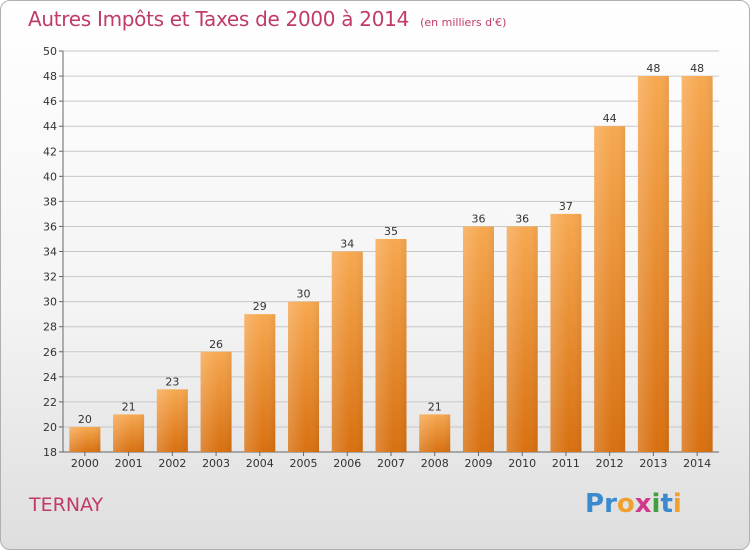 The height and width of the screenshot is (550, 750). Describe the element at coordinates (66, 505) in the screenshot. I see `town-name: TERNAY` at that location.